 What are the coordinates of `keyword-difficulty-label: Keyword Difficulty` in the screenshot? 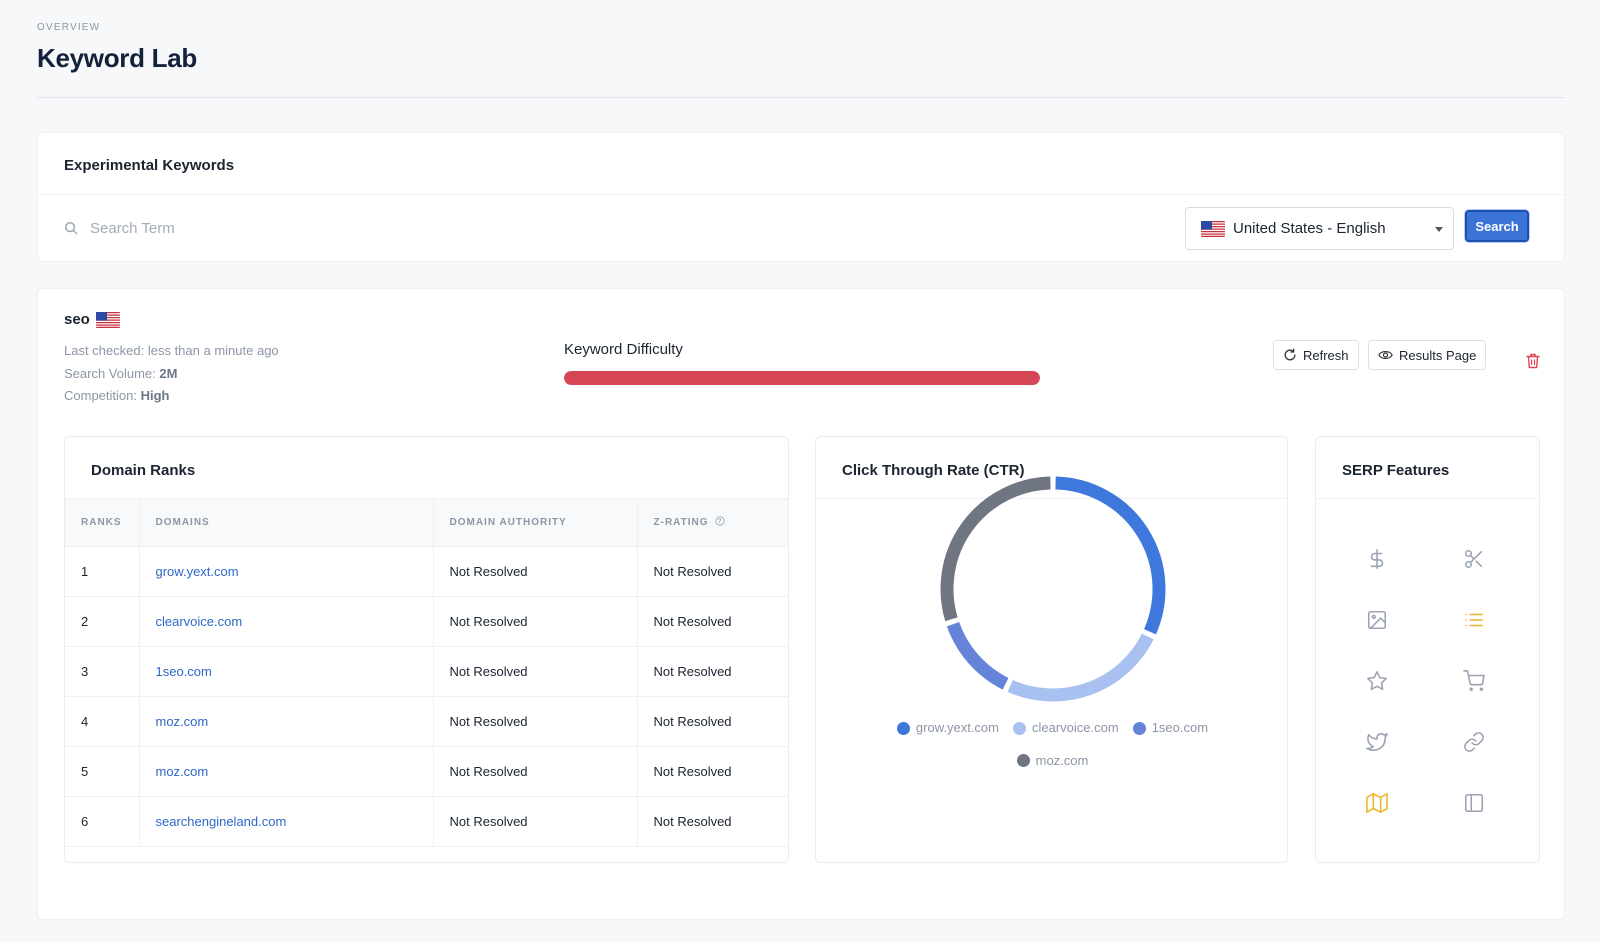 It's located at (623, 349).